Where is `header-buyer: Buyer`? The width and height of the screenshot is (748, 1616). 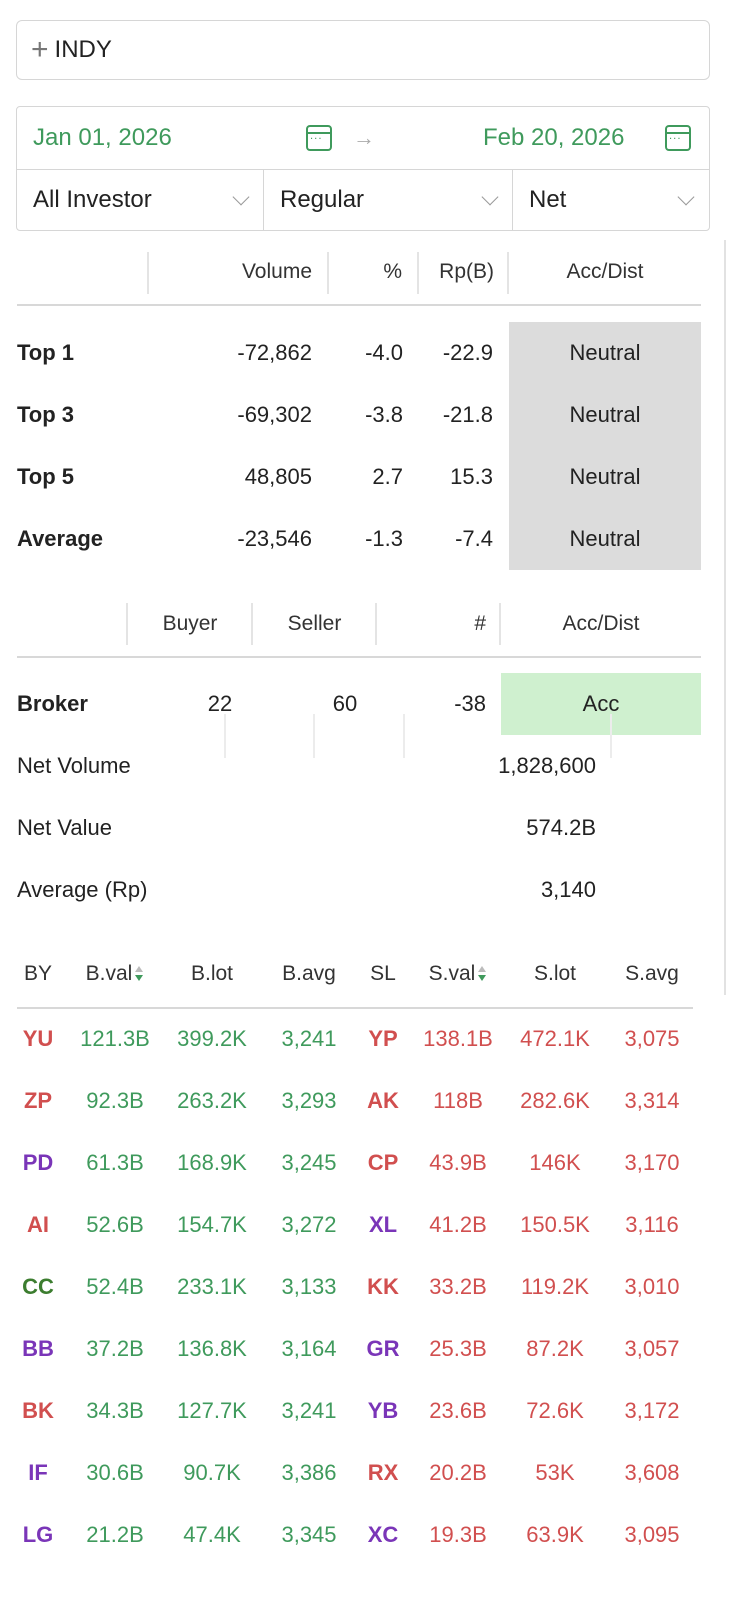
header-buyer: Buyer is located at coordinates (190, 623).